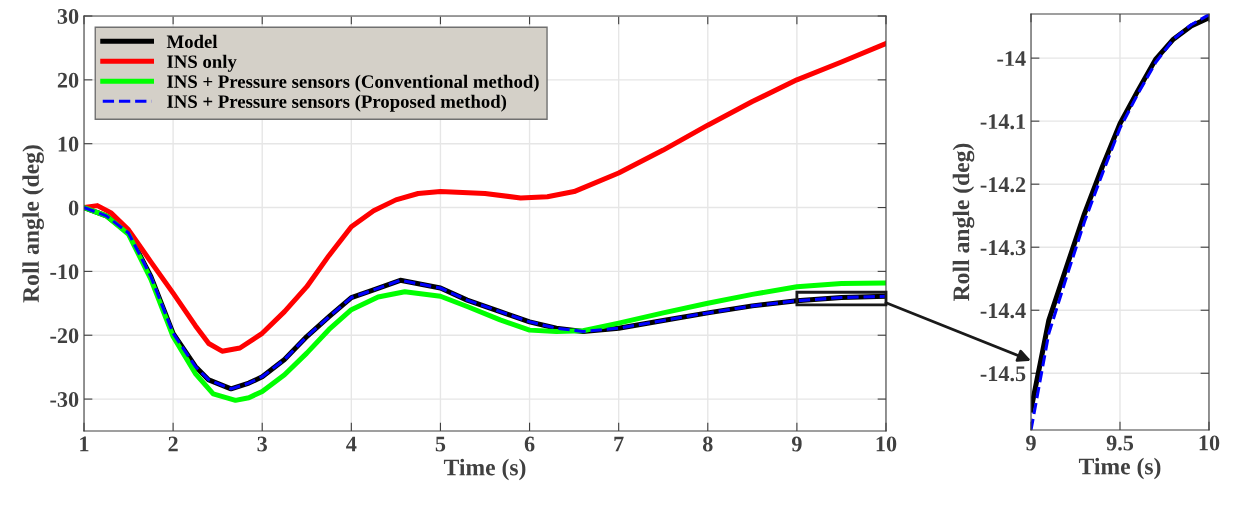 The height and width of the screenshot is (508, 1233). Describe the element at coordinates (1003, 311) in the screenshot. I see `y-tick-label: -14.4` at that location.